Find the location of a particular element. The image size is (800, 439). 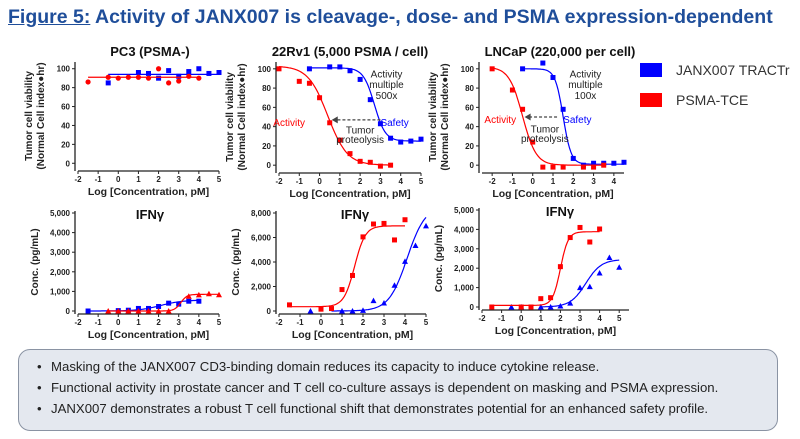

legend-label: JANX007 TRACTr is located at coordinates (733, 70).